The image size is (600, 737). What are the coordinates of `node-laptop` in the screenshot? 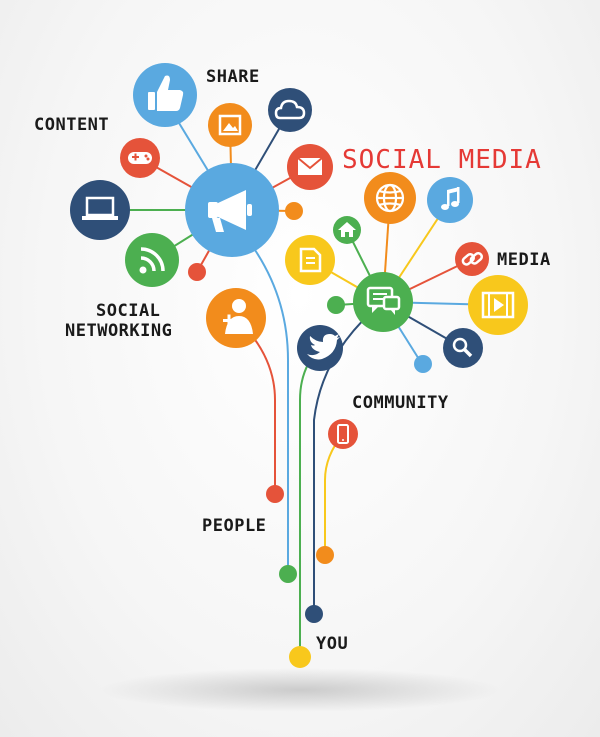 It's located at (100, 210).